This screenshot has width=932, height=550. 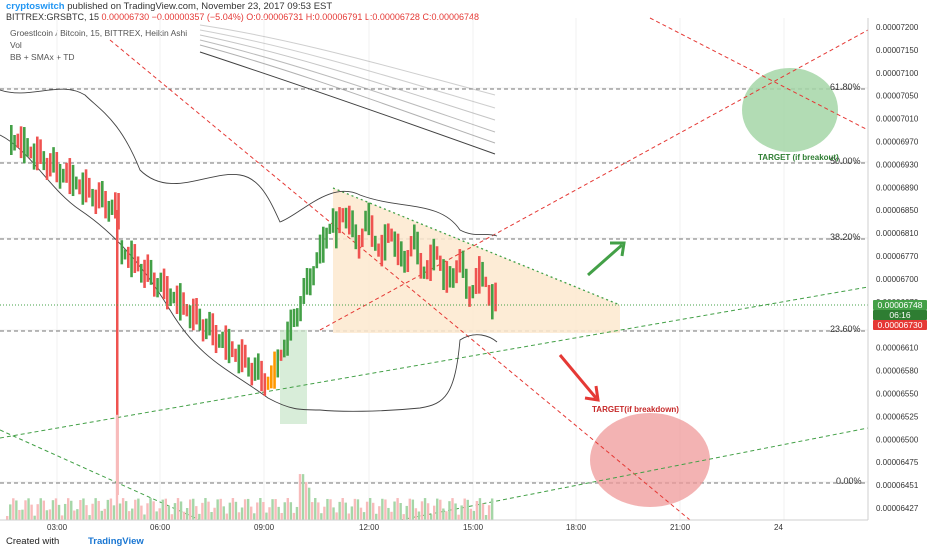 I want to click on legend-vol: Vol, so click(x=16, y=45).